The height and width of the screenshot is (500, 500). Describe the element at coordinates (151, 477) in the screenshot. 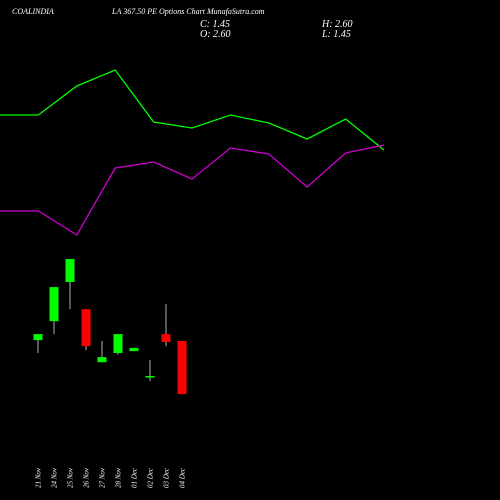

I see `x-tick-label: 02 Dec` at that location.